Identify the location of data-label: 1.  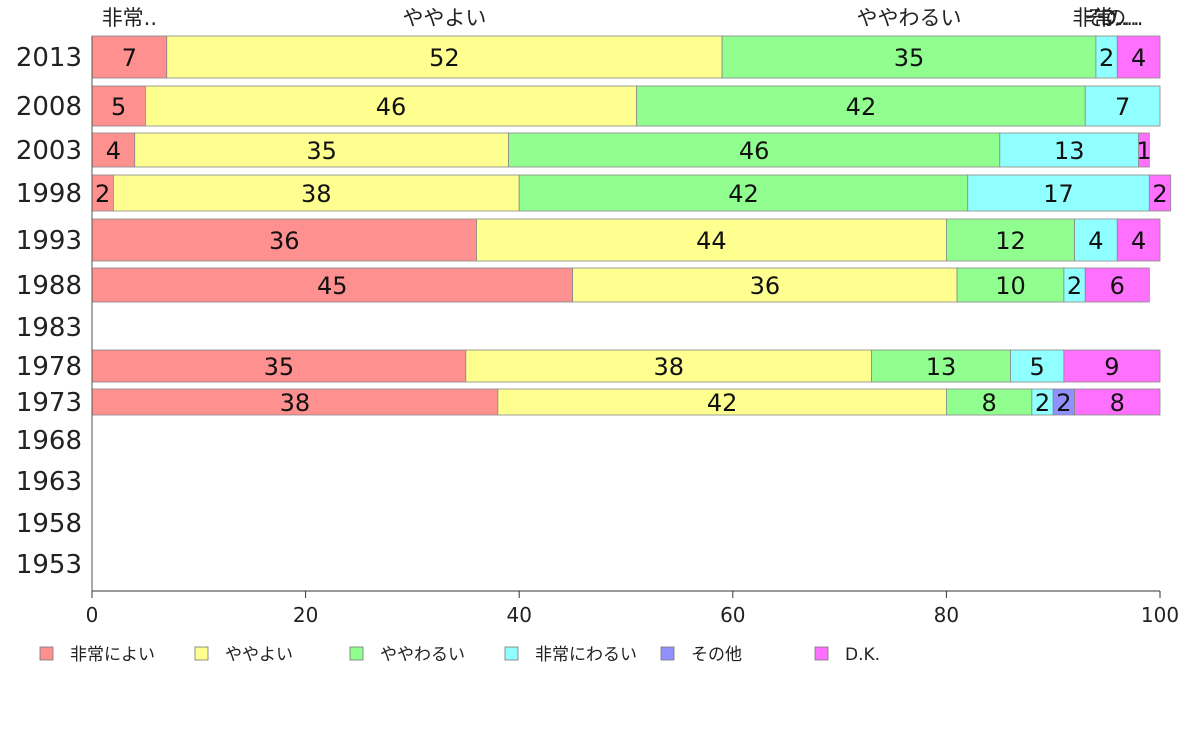
(1143, 151).